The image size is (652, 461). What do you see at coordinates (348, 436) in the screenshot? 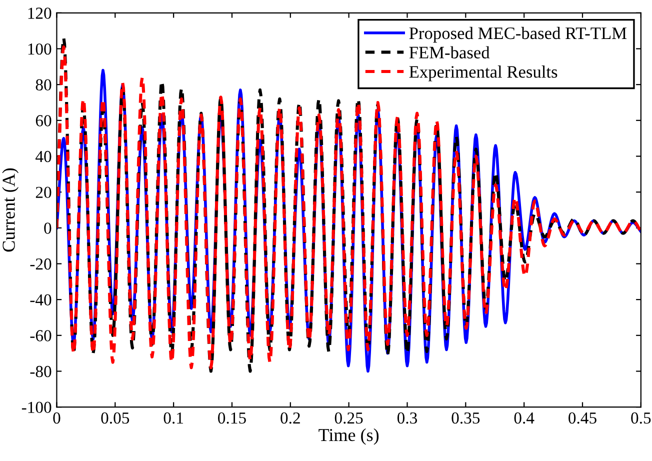
I see `x-axis-title: Time (s)` at bounding box center [348, 436].